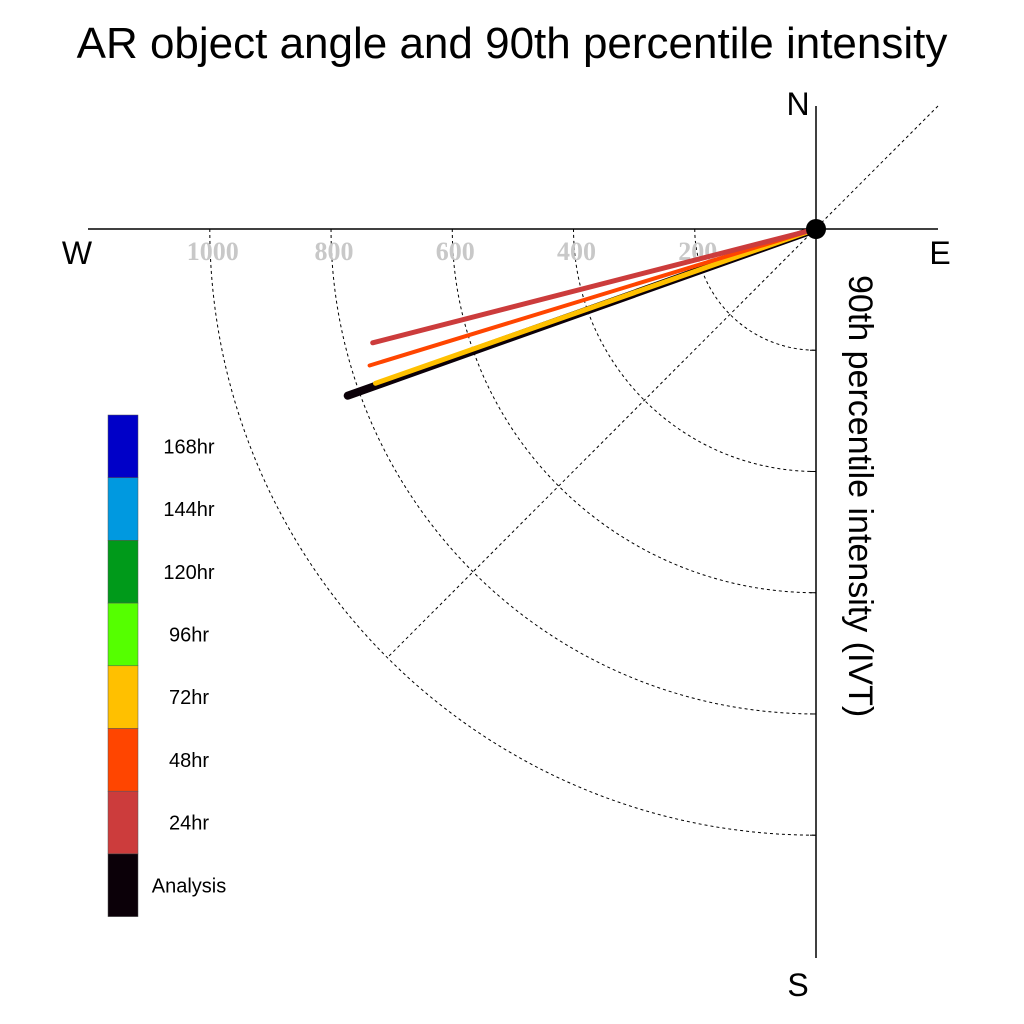 The width and height of the screenshot is (1024, 1024). Describe the element at coordinates (797, 985) in the screenshot. I see `compass-south: S` at that location.